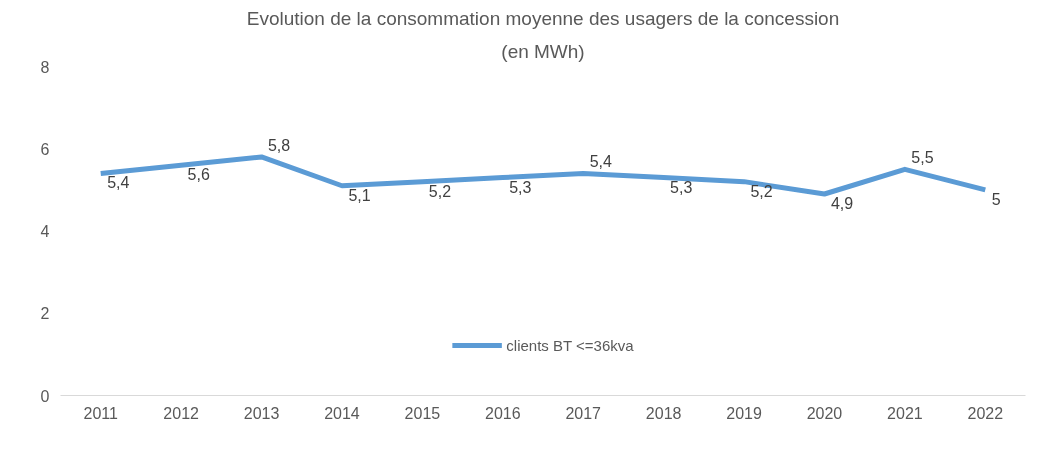 This screenshot has width=1060, height=454. Describe the element at coordinates (45, 231) in the screenshot. I see `y-tick-label: 4` at that location.